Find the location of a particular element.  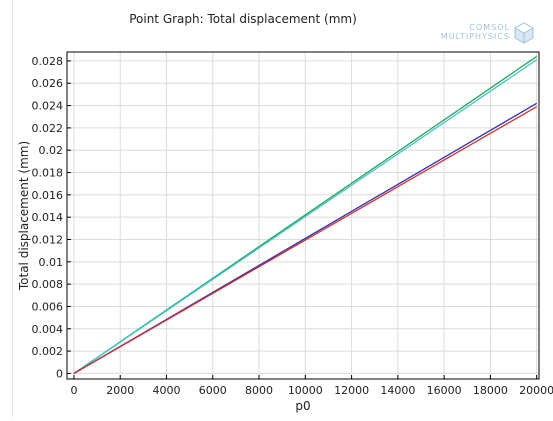

x-tick-label: 16000 is located at coordinates (444, 390).